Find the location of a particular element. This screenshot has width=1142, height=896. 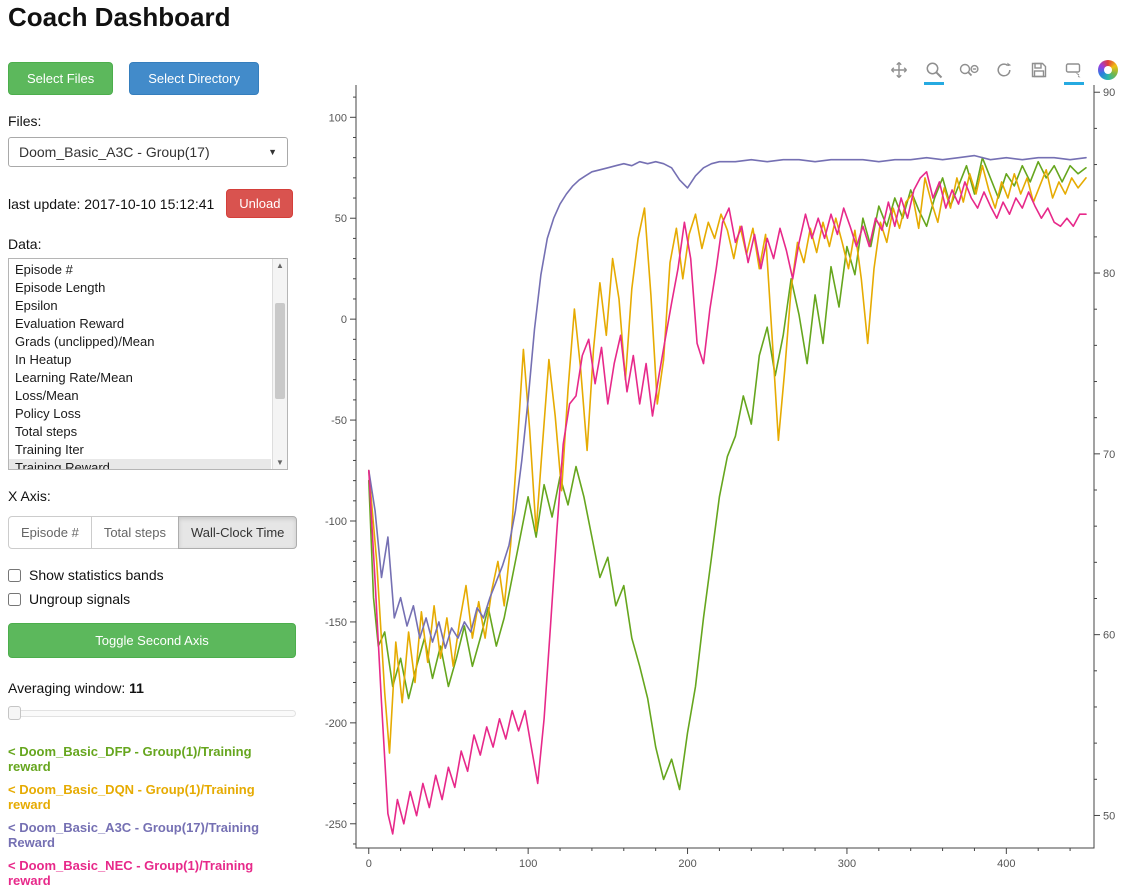

show-statistics-bands-label: Show statistics bands is located at coordinates (96, 575).